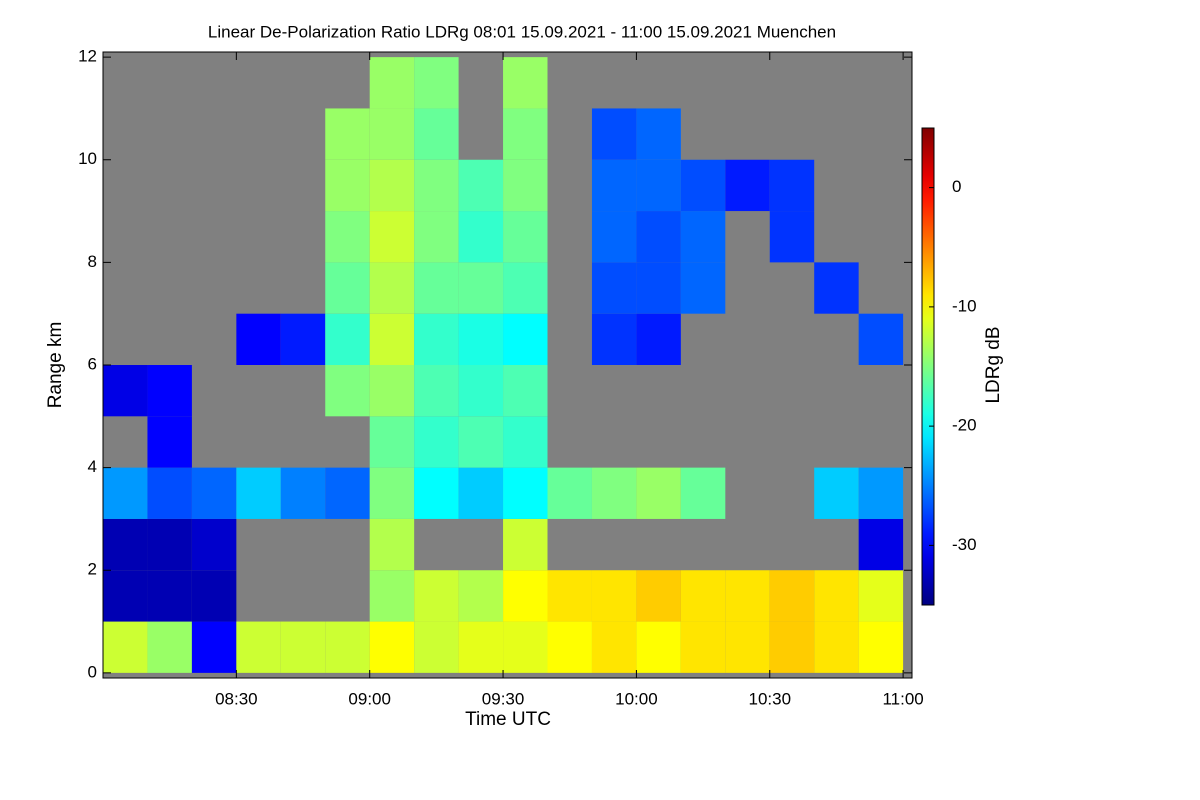  Describe the element at coordinates (902, 698) in the screenshot. I see `x-tick-label: 11:00` at that location.